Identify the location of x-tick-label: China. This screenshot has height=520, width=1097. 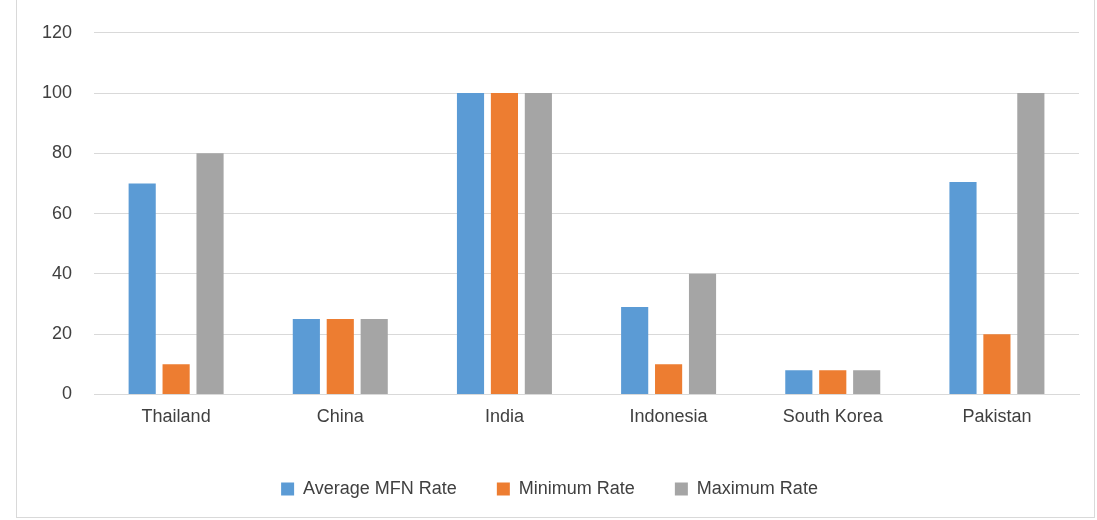
(340, 416).